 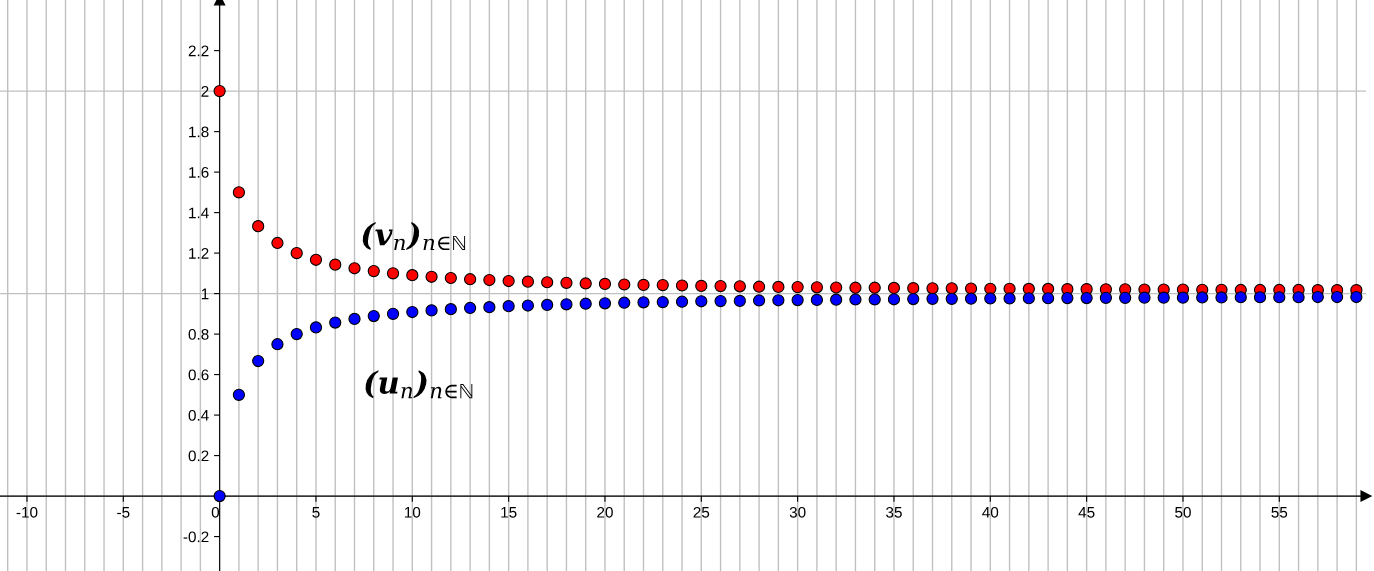 I want to click on y-tick-label: 0.2, so click(x=198, y=456).